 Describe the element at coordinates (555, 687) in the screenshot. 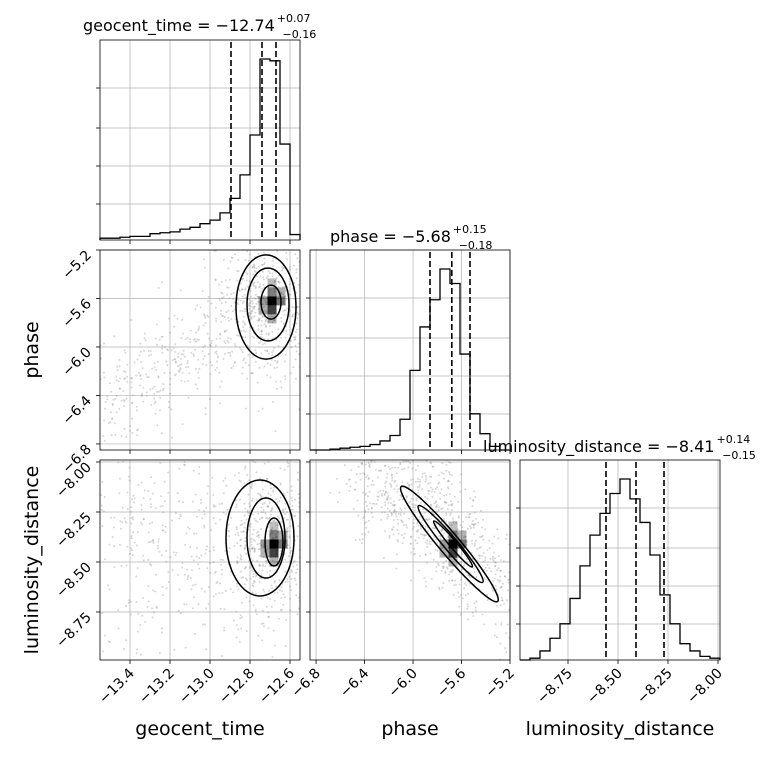

I see `x-tick-label: −8.75` at that location.